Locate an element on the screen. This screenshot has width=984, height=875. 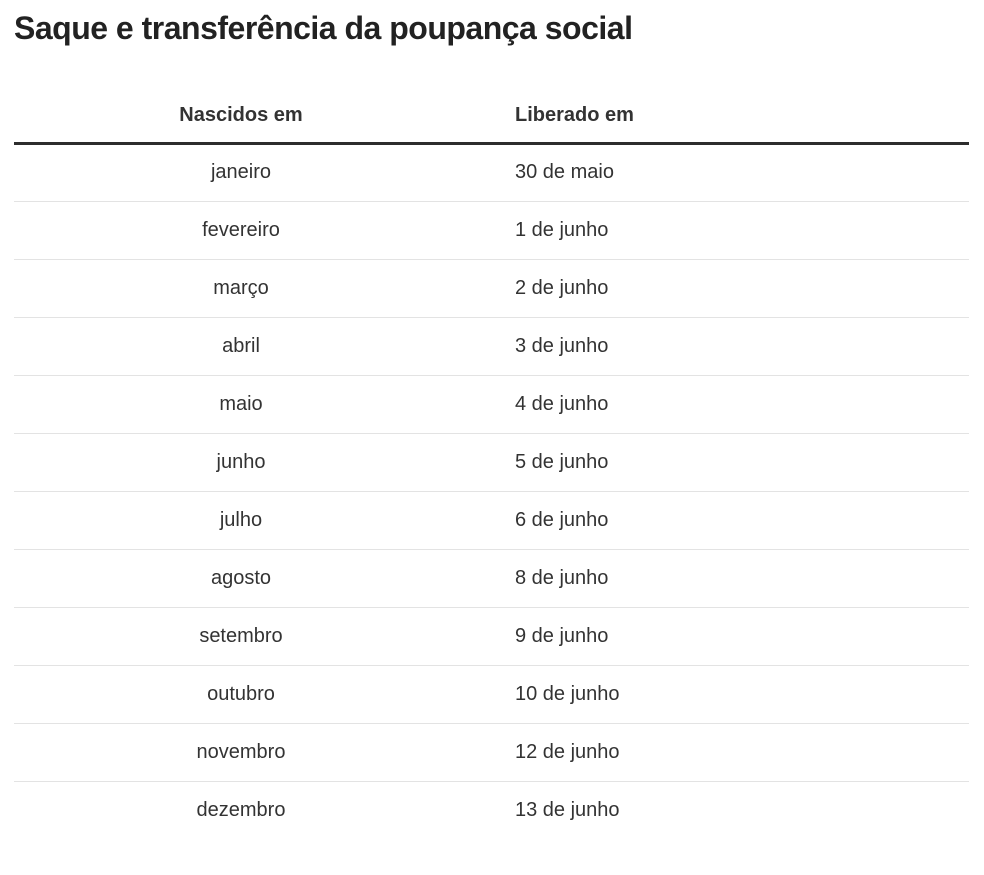
cell-birth-month: fevereiro is located at coordinates (241, 230).